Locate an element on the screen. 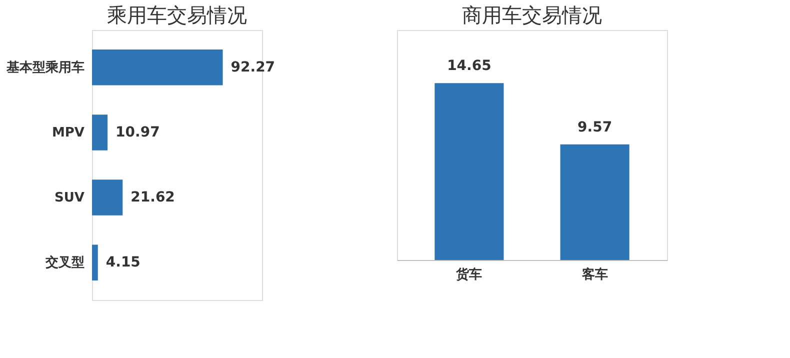 This screenshot has height=358, width=790. data-label: 21.62 is located at coordinates (152, 198).